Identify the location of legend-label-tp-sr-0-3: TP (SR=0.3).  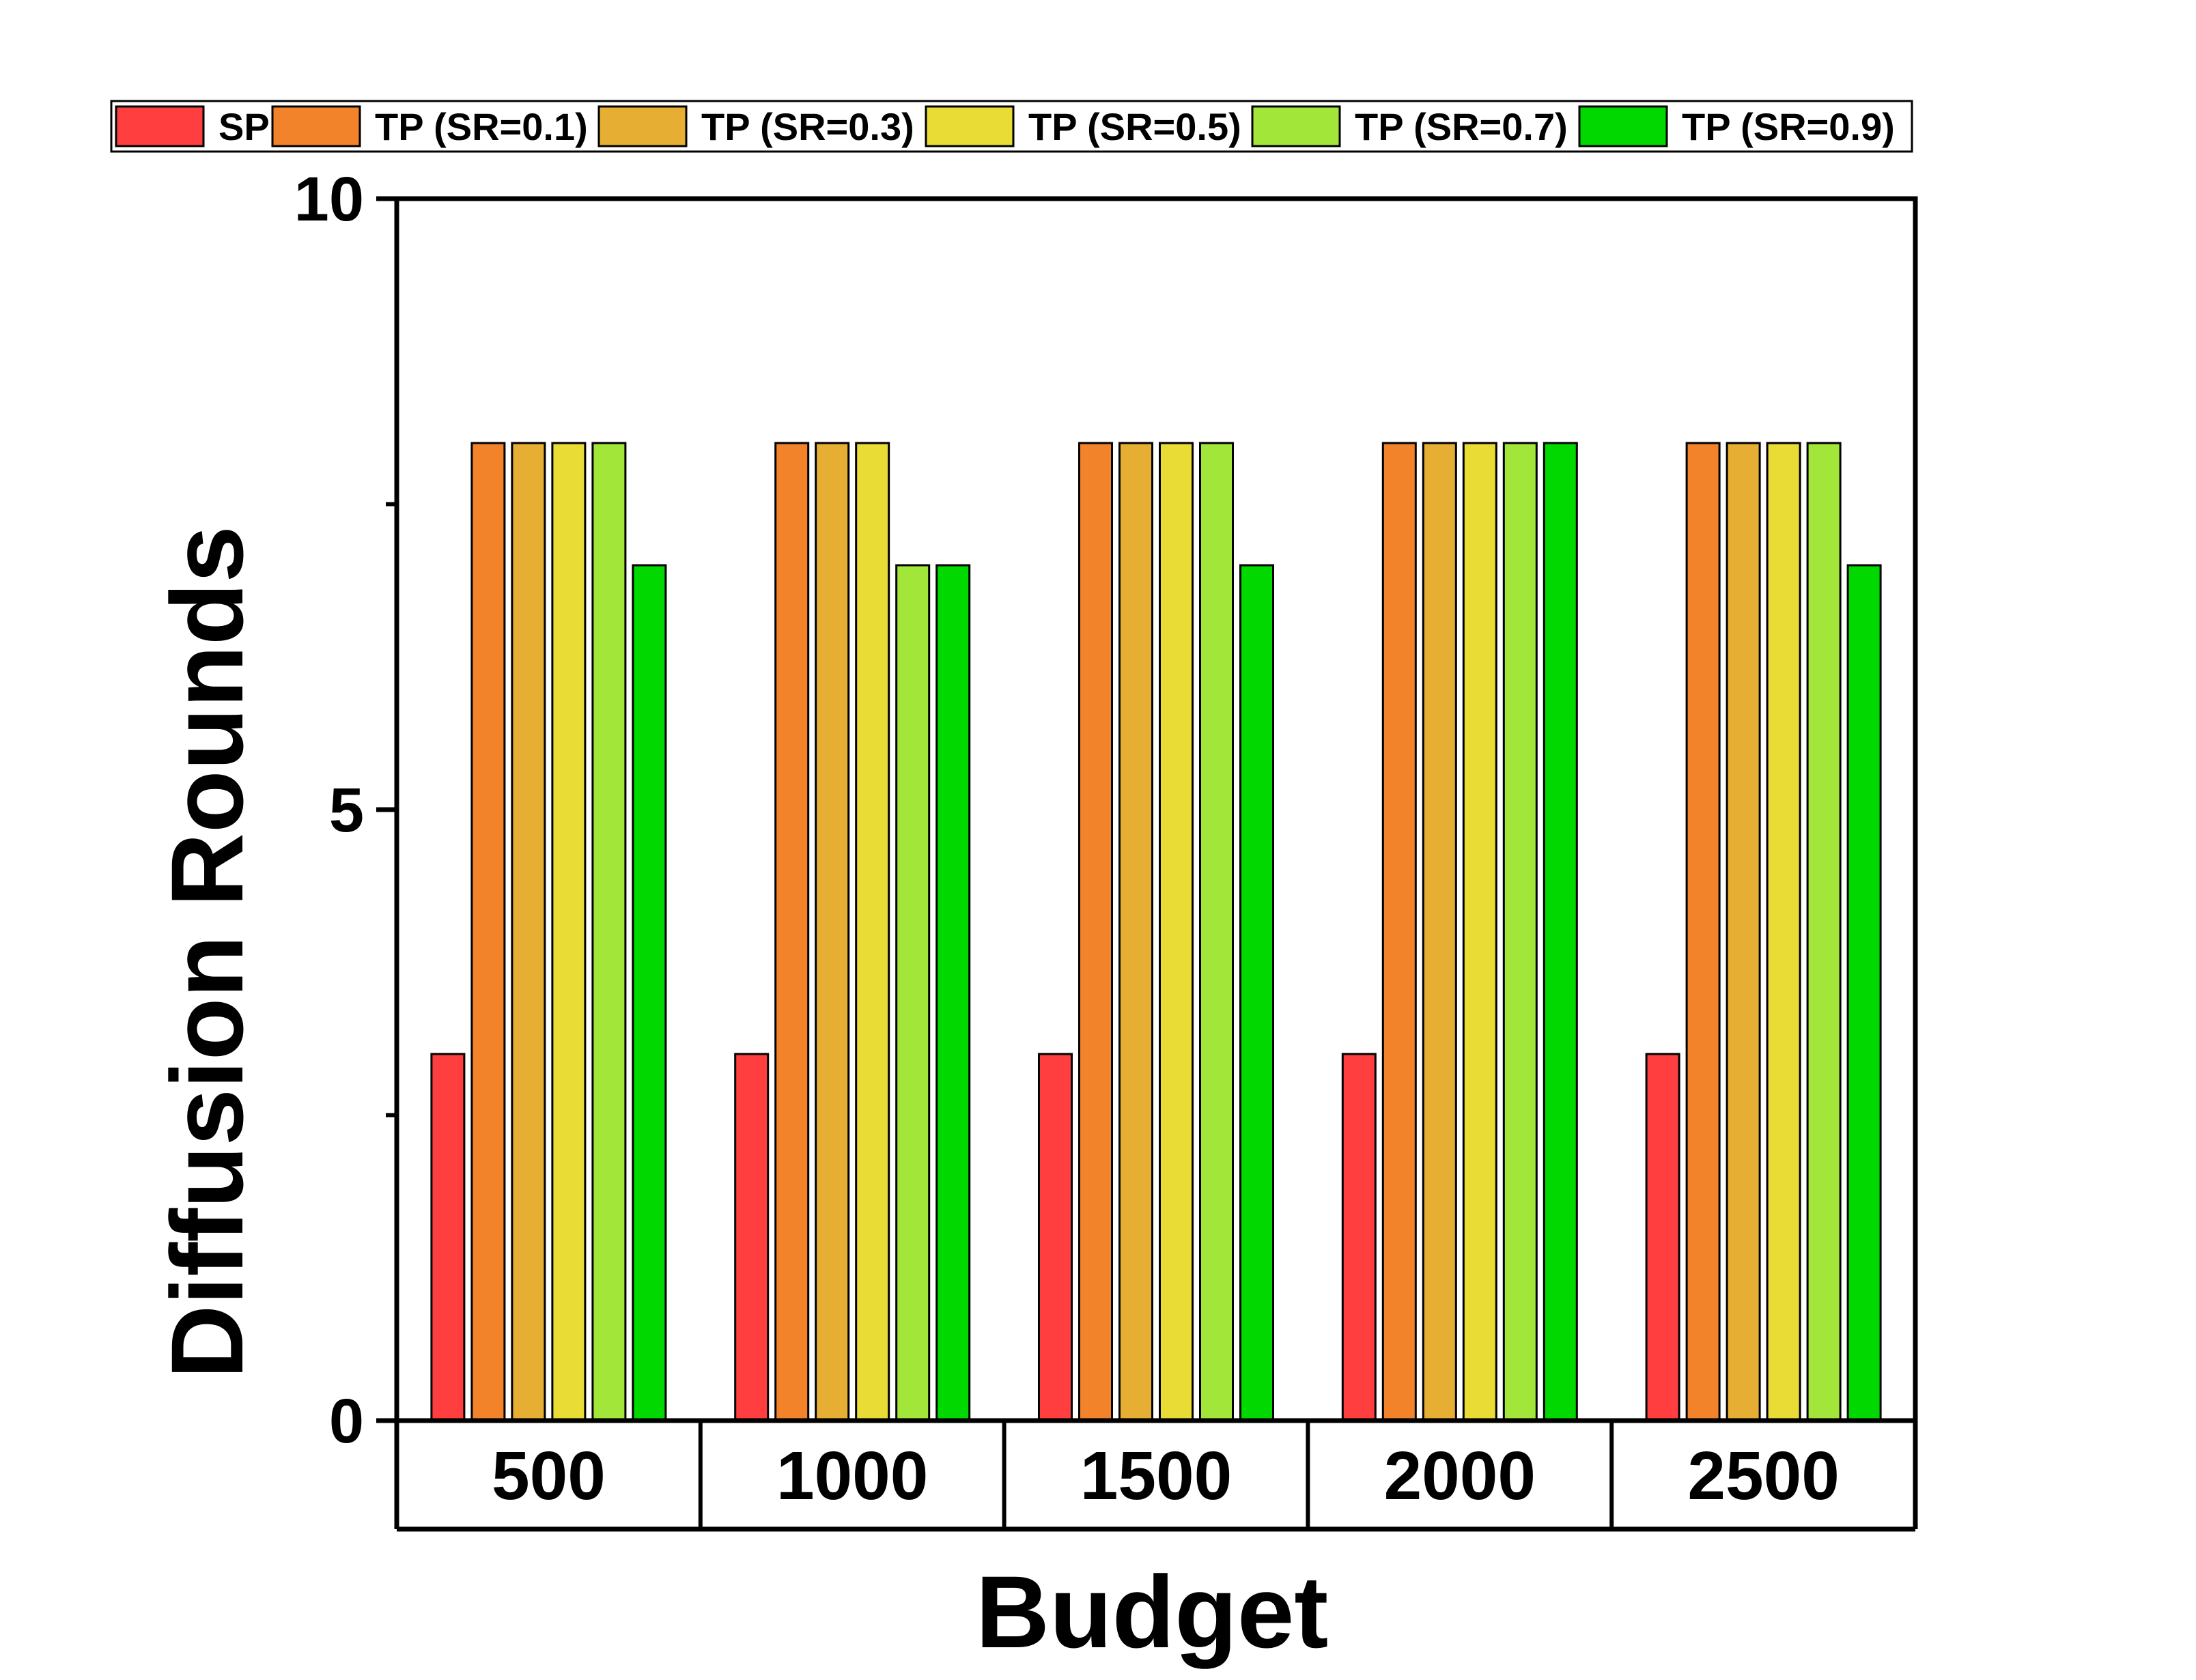
(808, 126).